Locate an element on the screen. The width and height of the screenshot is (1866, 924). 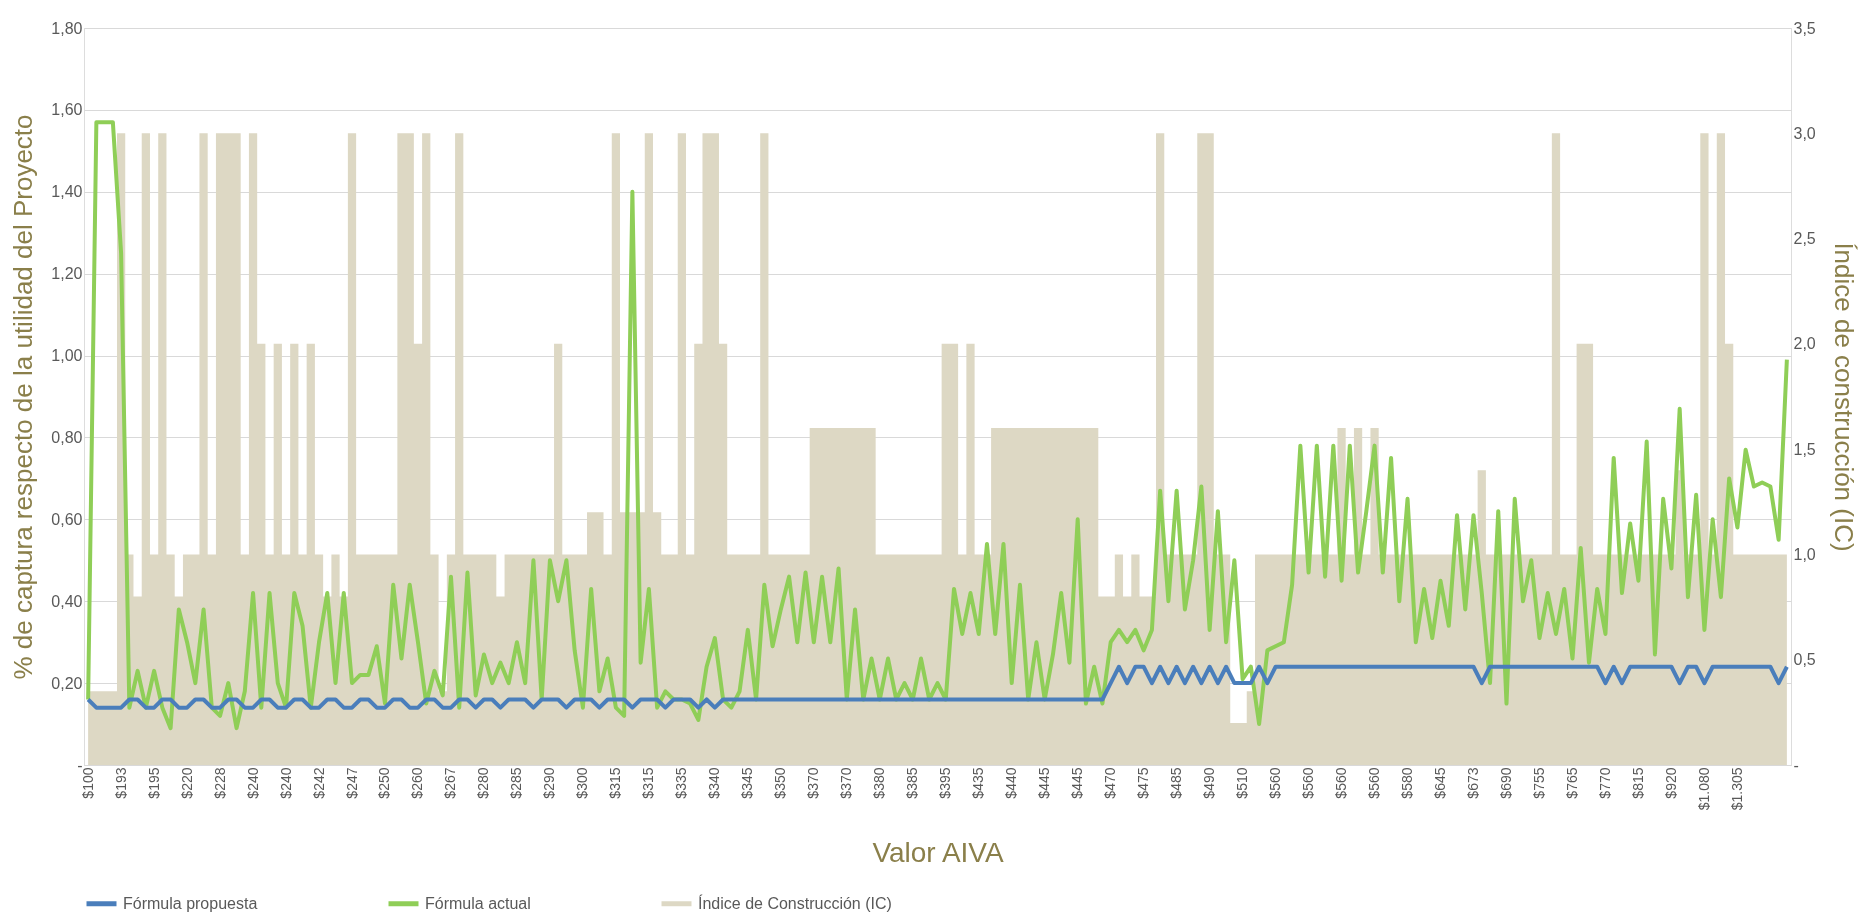
y2-tick-label: 3,5 is located at coordinates (1804, 28).